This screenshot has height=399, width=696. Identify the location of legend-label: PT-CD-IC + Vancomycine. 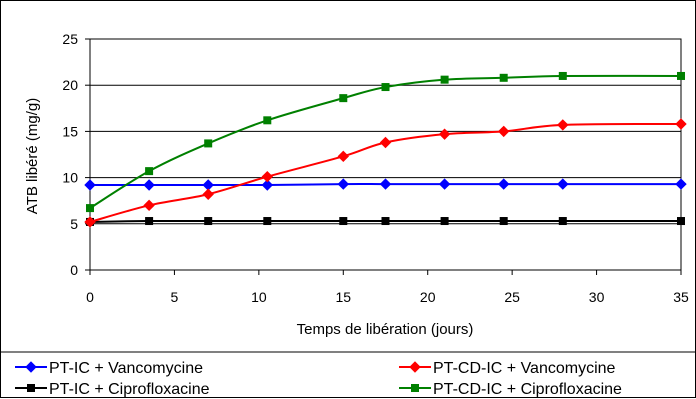
(524, 368).